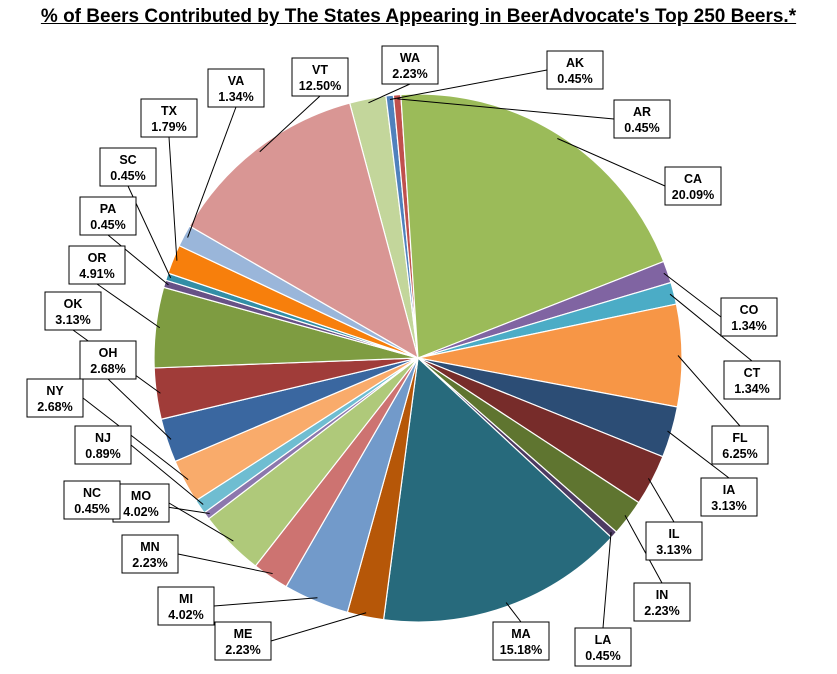 This screenshot has width=837, height=674. Describe the element at coordinates (173, 198) in the screenshot. I see `leader-line-tx` at that location.